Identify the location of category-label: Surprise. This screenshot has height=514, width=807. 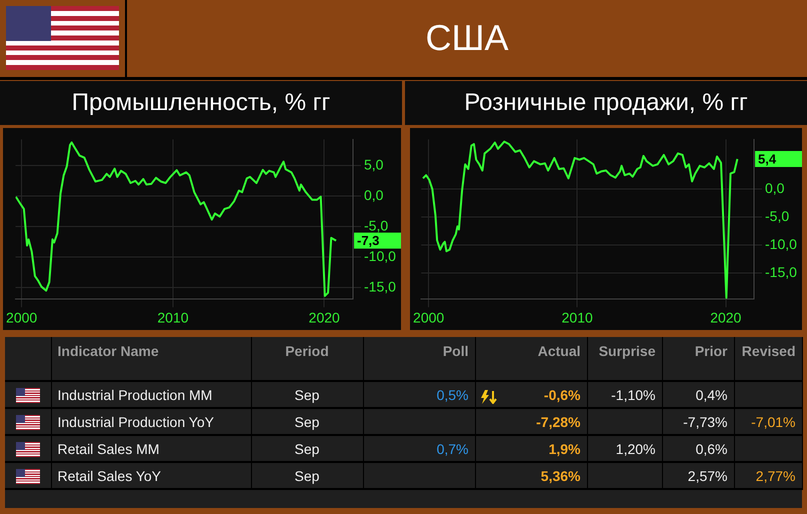
(624, 359).